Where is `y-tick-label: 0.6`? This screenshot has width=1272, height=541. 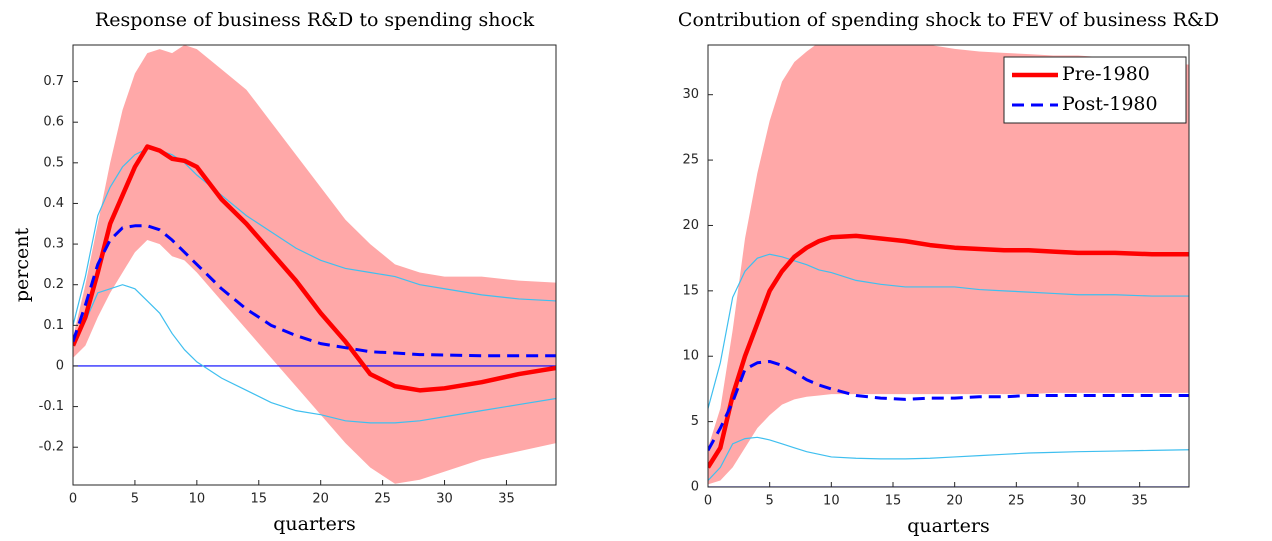 y-tick-label: 0.6 is located at coordinates (53, 122).